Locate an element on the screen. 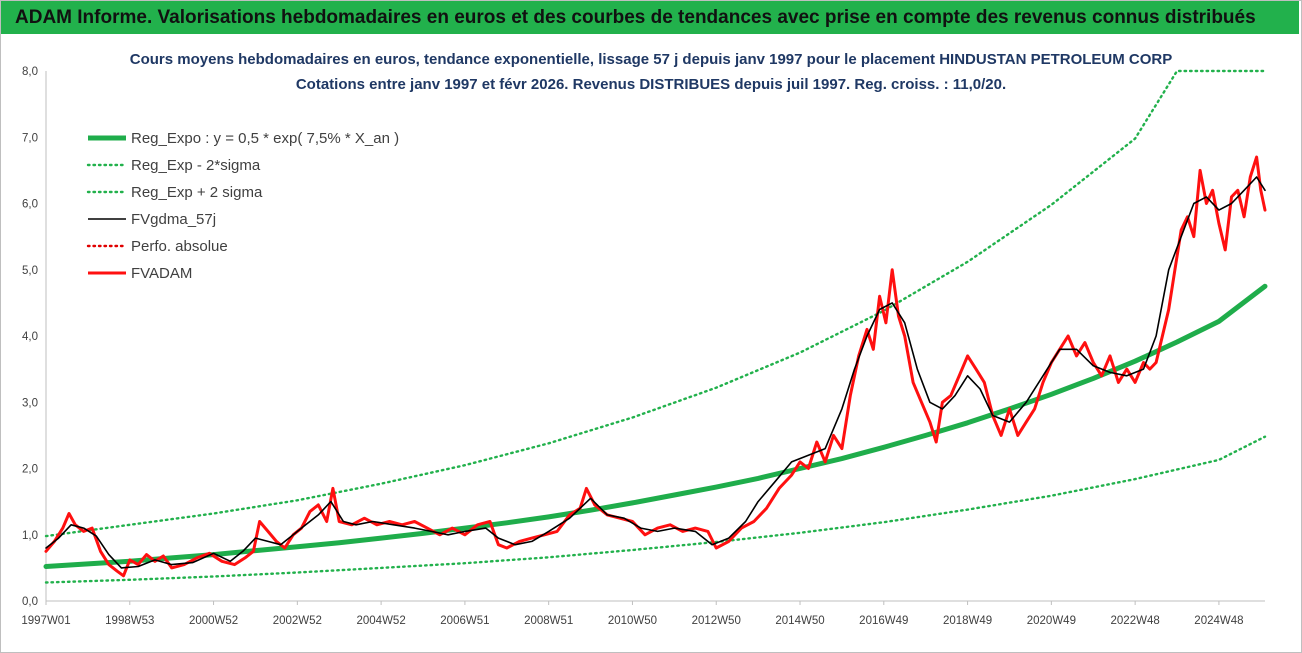  x-tick-label: 2020W49 is located at coordinates (1051, 621).